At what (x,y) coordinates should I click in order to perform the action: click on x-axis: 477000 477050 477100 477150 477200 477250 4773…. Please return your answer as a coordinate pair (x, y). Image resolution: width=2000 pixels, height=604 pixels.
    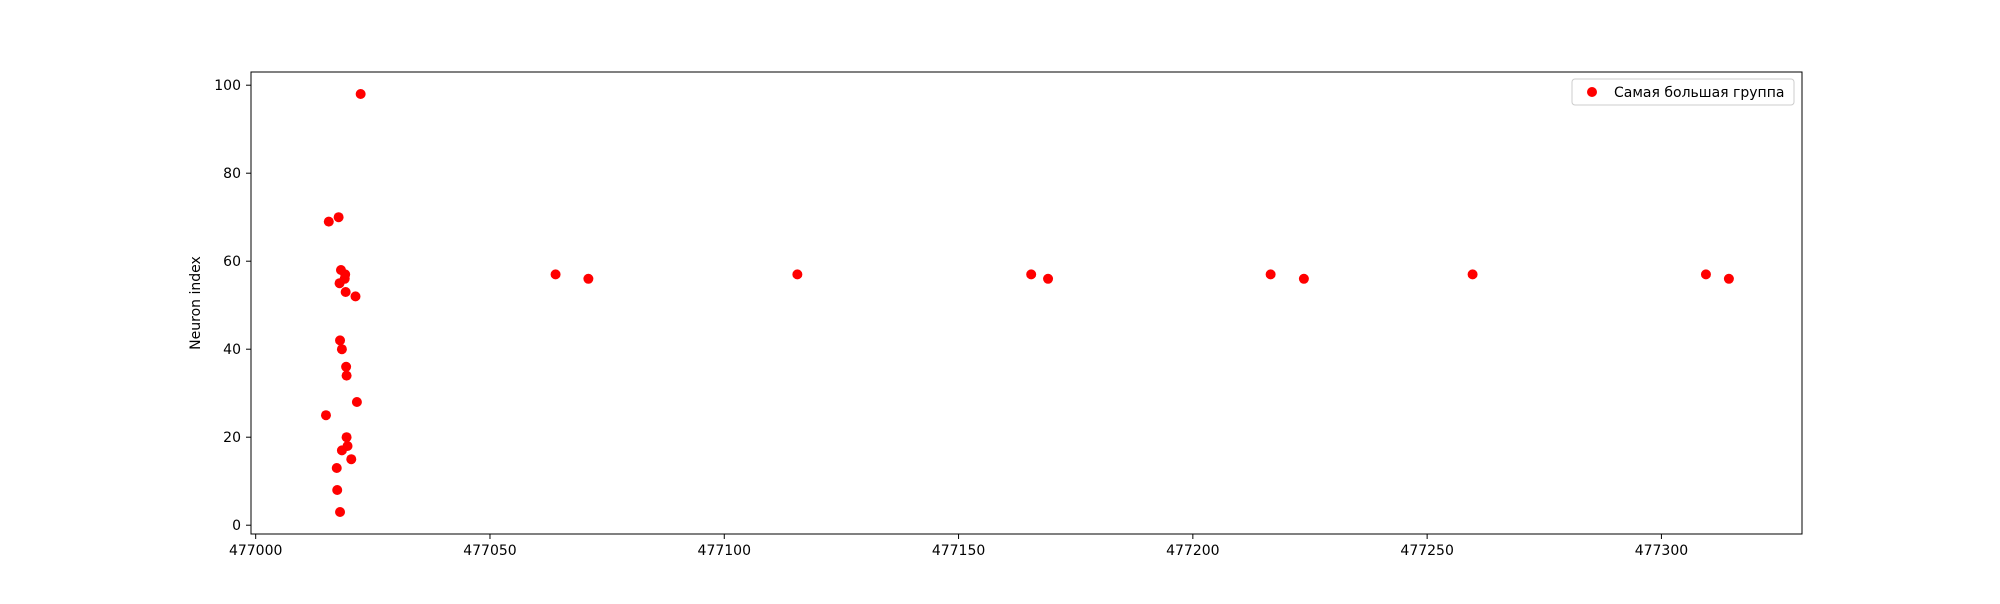
    Looking at the image, I should click on (958, 546).